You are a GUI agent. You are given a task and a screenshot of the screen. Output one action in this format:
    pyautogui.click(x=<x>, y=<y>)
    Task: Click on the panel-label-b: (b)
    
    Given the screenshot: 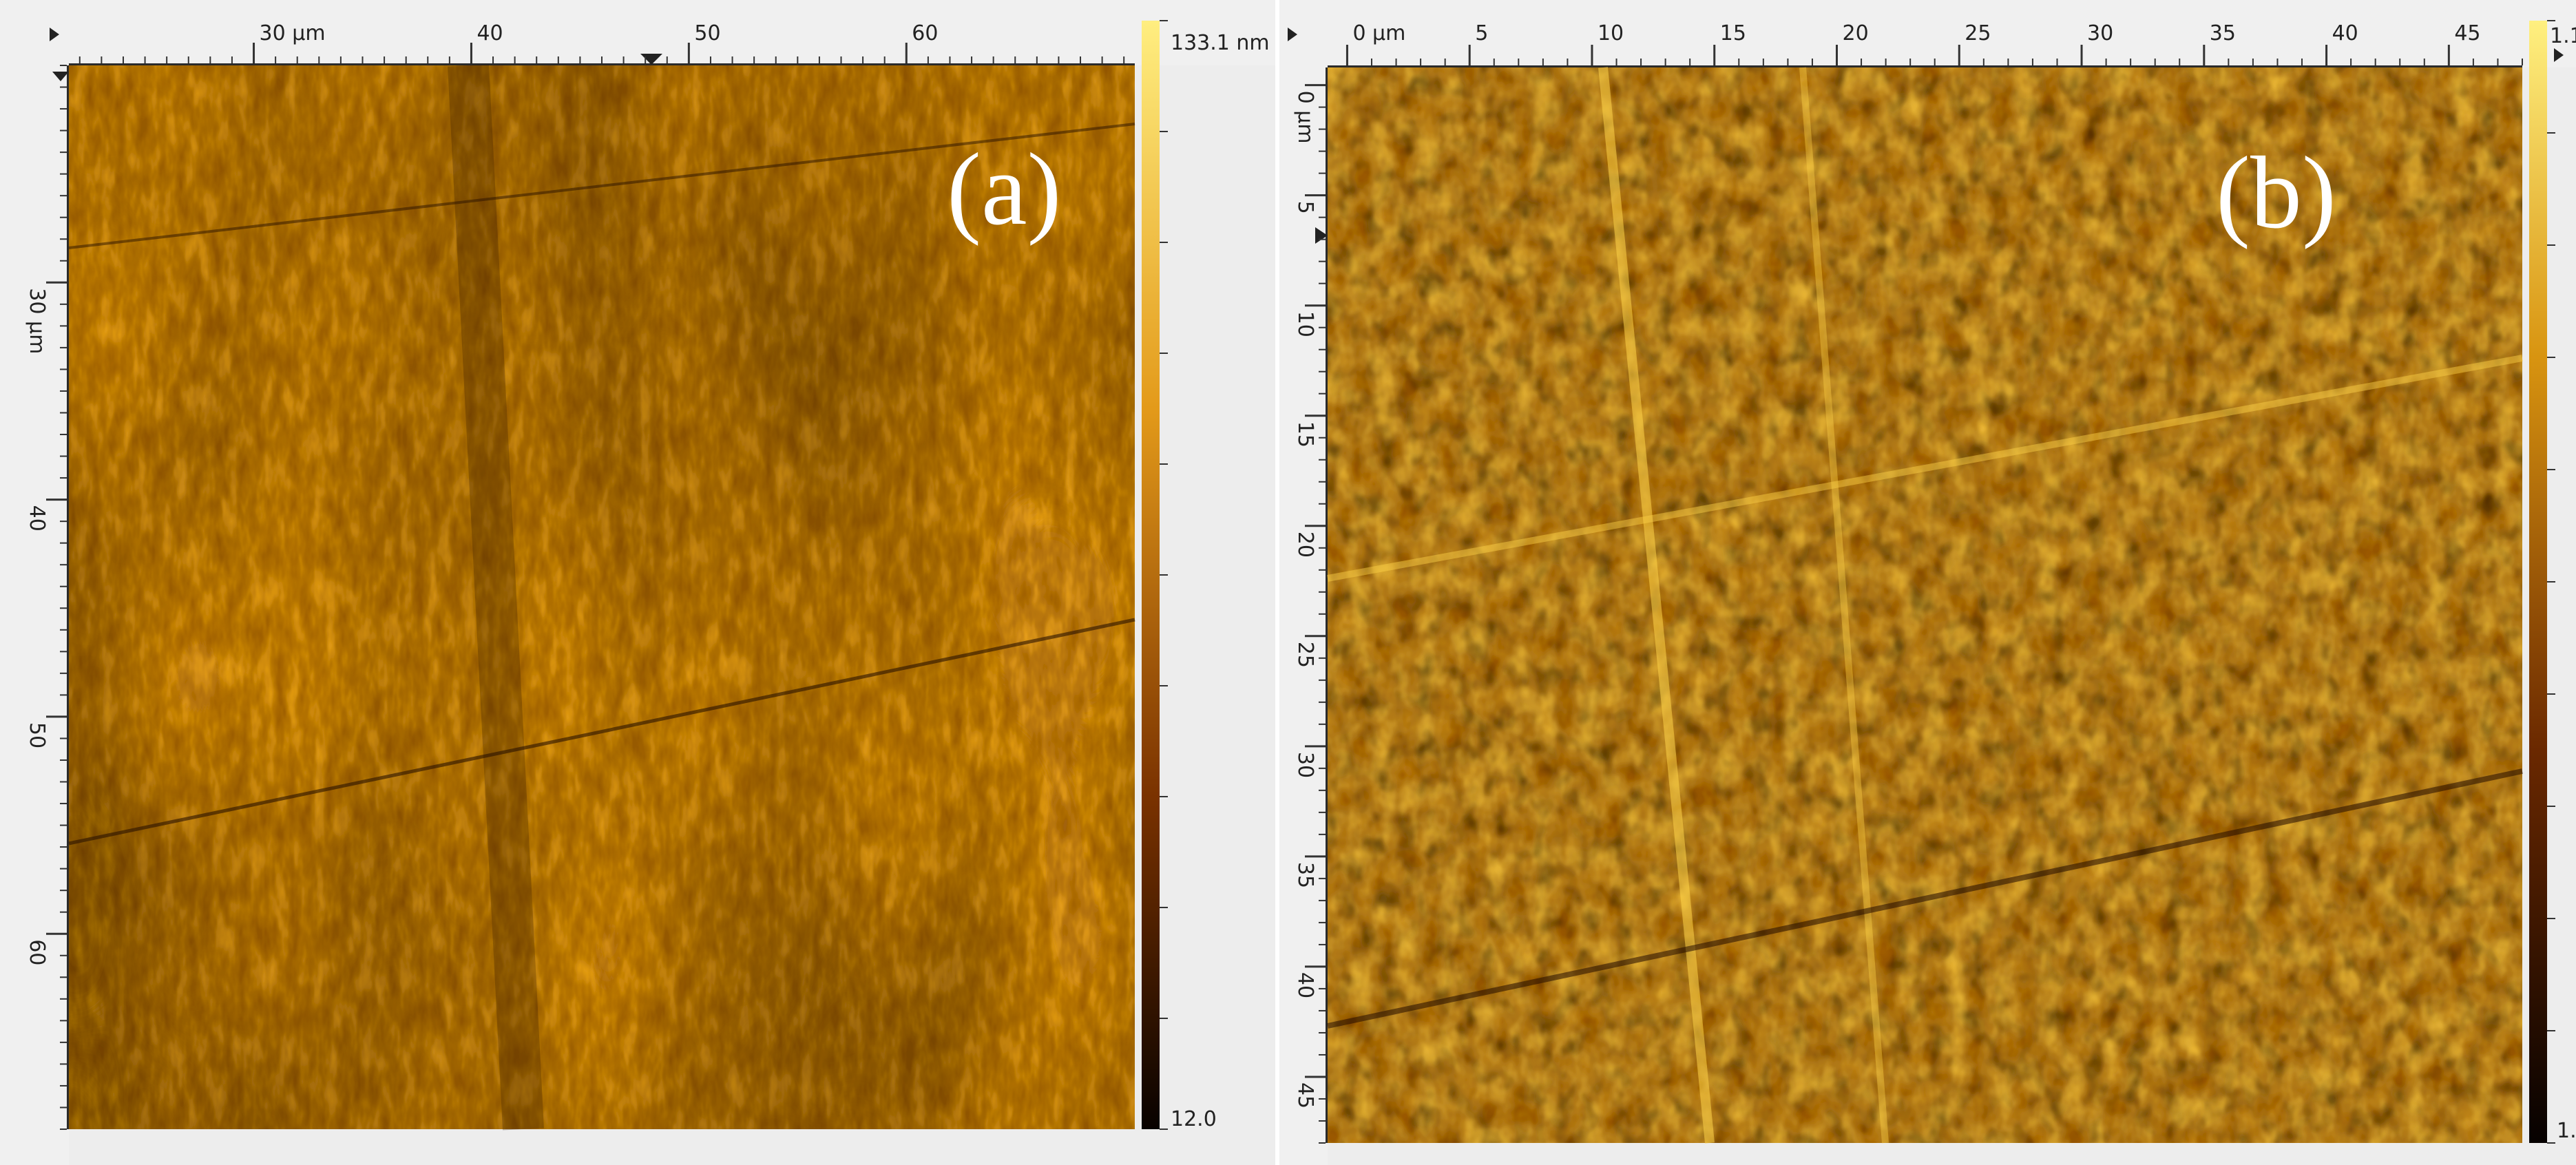 What is the action you would take?
    pyautogui.click(x=2276, y=193)
    